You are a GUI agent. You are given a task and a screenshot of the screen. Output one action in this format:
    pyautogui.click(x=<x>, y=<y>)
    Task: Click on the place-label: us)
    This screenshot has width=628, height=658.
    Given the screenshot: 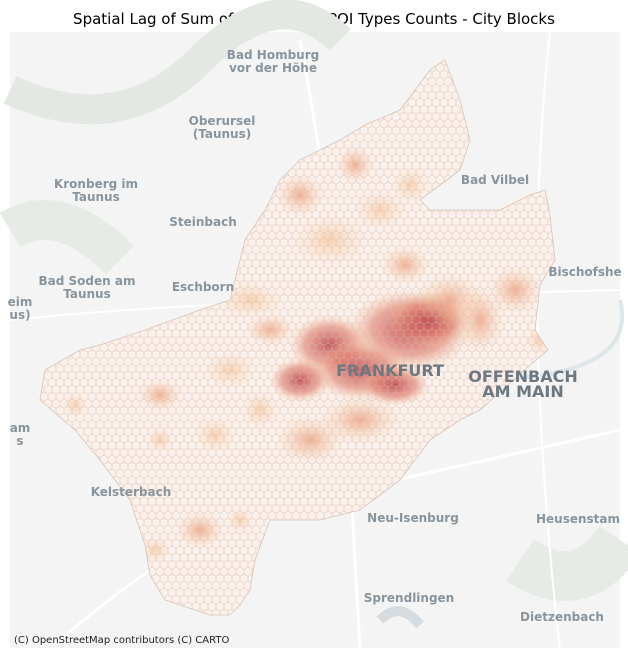 What is the action you would take?
    pyautogui.click(x=19, y=315)
    